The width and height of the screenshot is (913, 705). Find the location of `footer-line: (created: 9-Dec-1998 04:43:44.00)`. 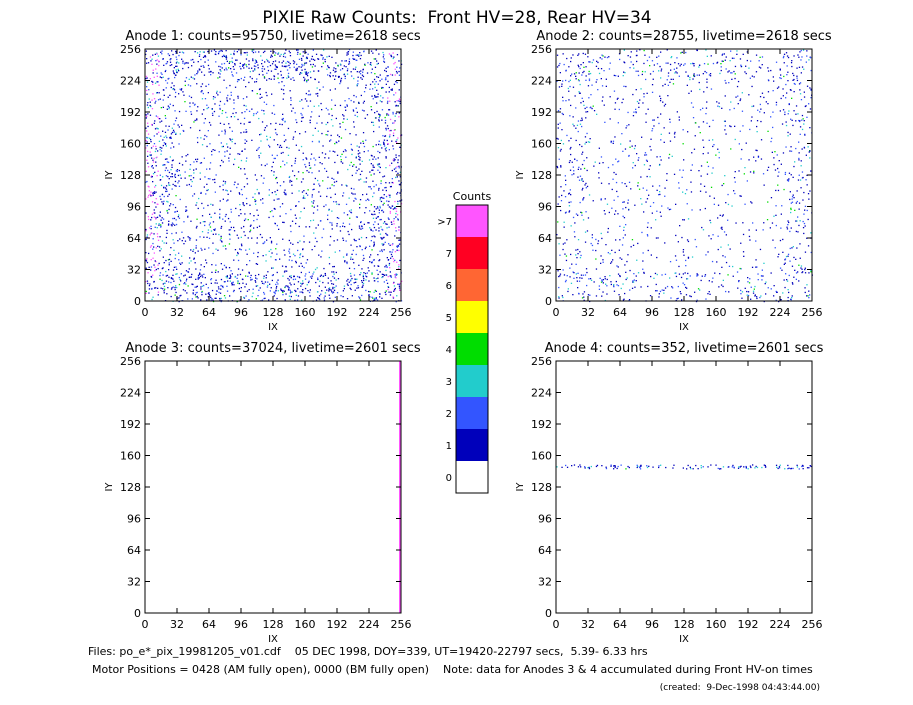

footer-line: (created: 9-Dec-1998 04:43:44.00) is located at coordinates (740, 688).